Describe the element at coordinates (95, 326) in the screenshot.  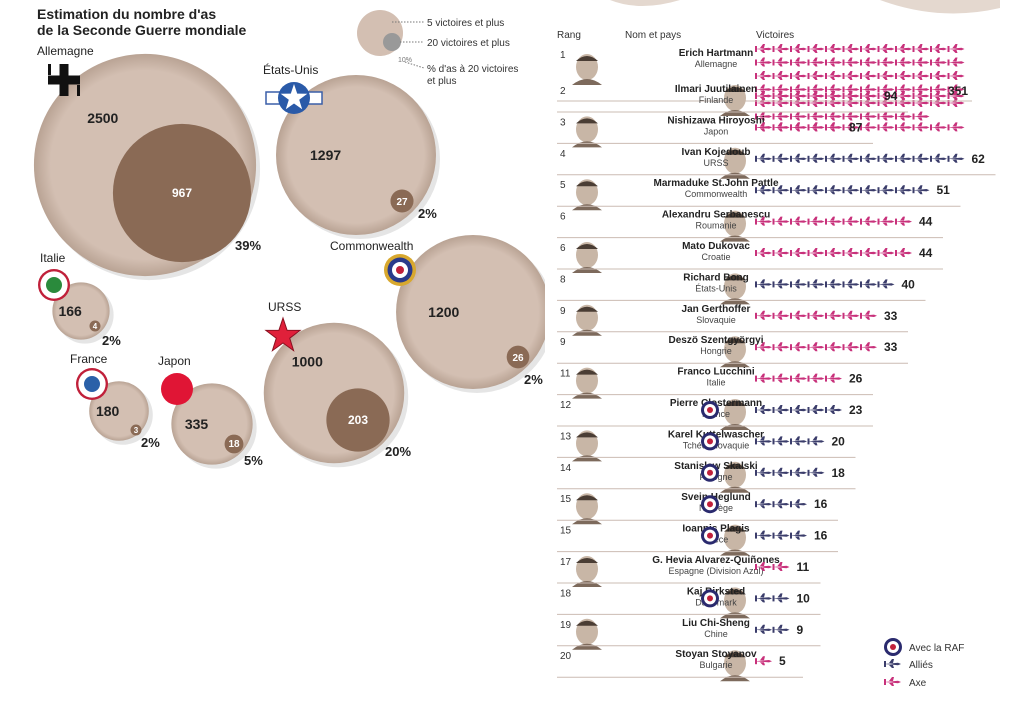
I see `bubble-value-20-plus: 4` at that location.